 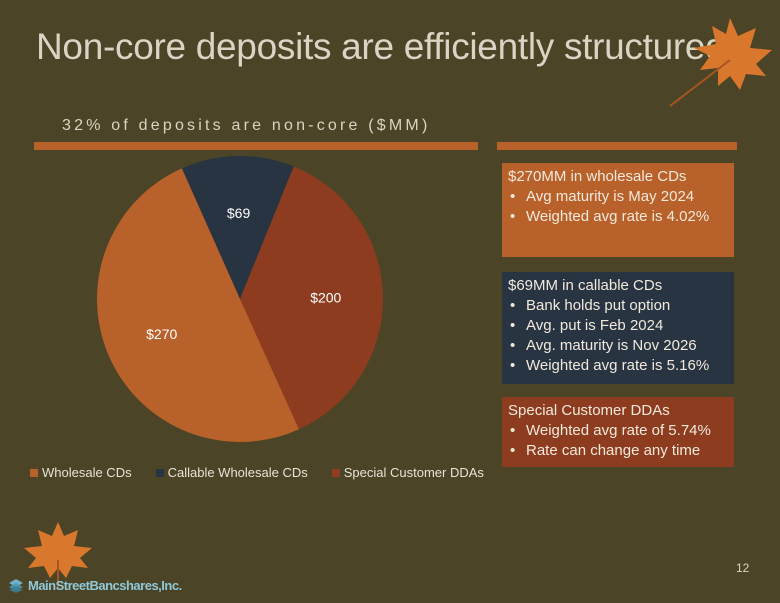 I want to click on pie-slice-wholesale, so click(x=197, y=305).